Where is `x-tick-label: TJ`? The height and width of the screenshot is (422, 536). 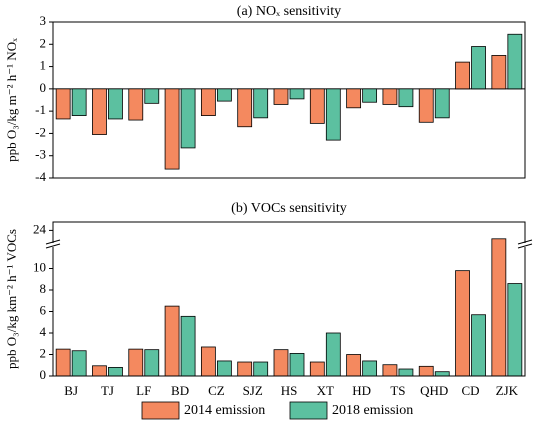 x-tick-label: TJ is located at coordinates (107, 390).